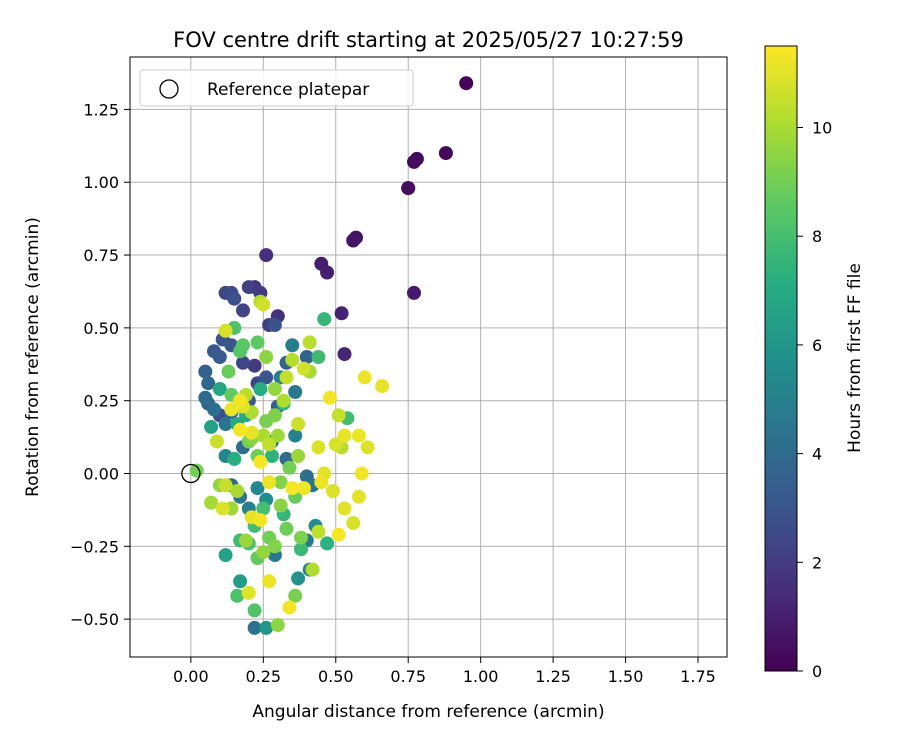 The image size is (900, 750). Describe the element at coordinates (336, 676) in the screenshot. I see `x-tick-label: 0.50` at that location.